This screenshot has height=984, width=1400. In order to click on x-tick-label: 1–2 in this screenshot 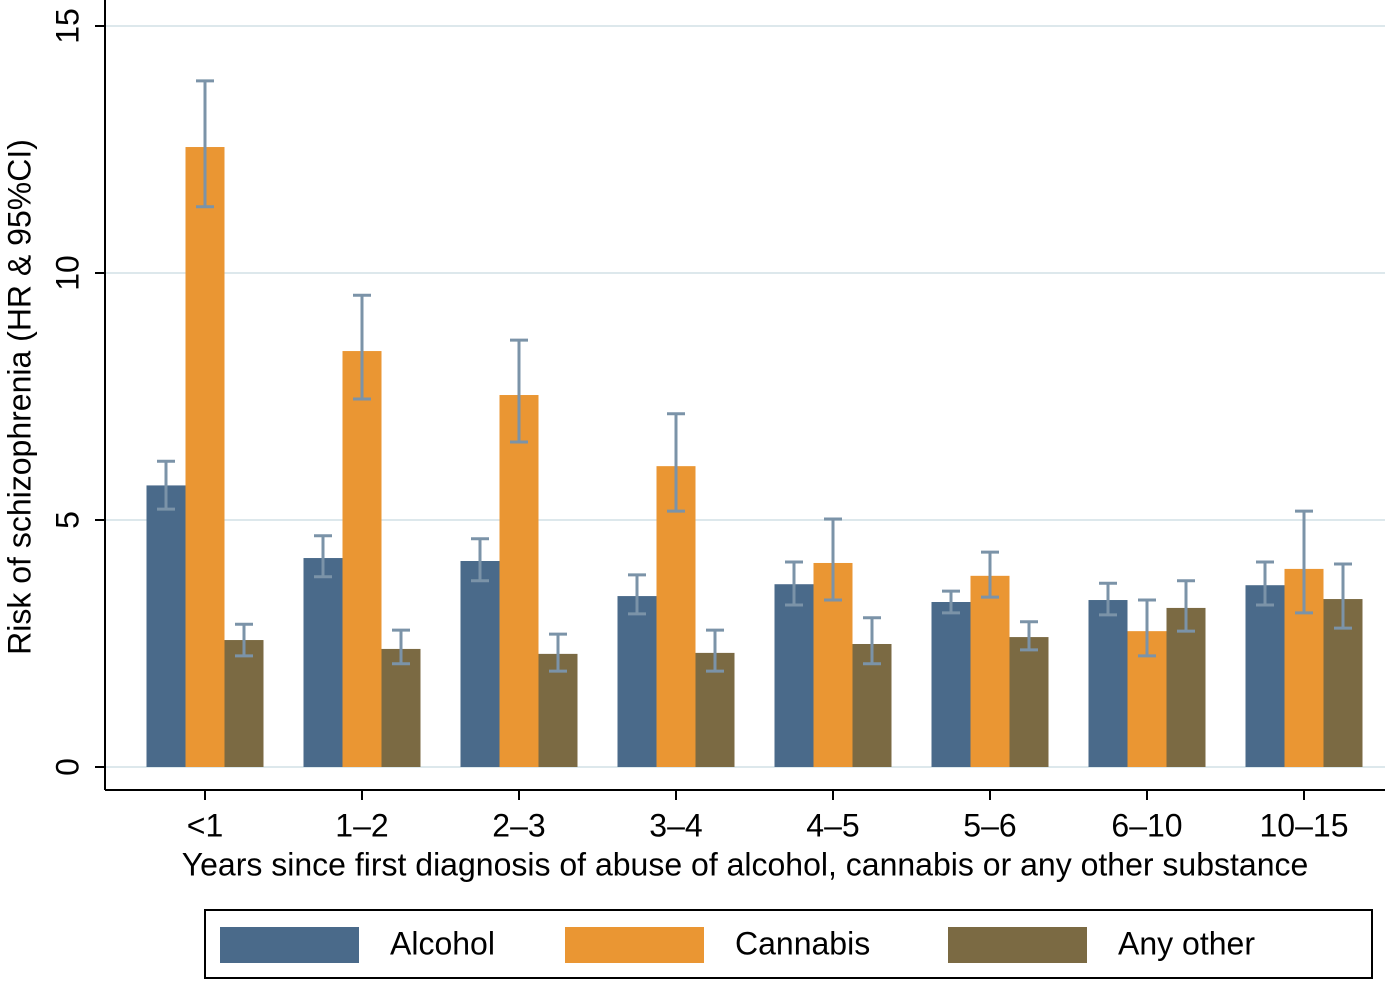, I will do `click(361, 825)`.